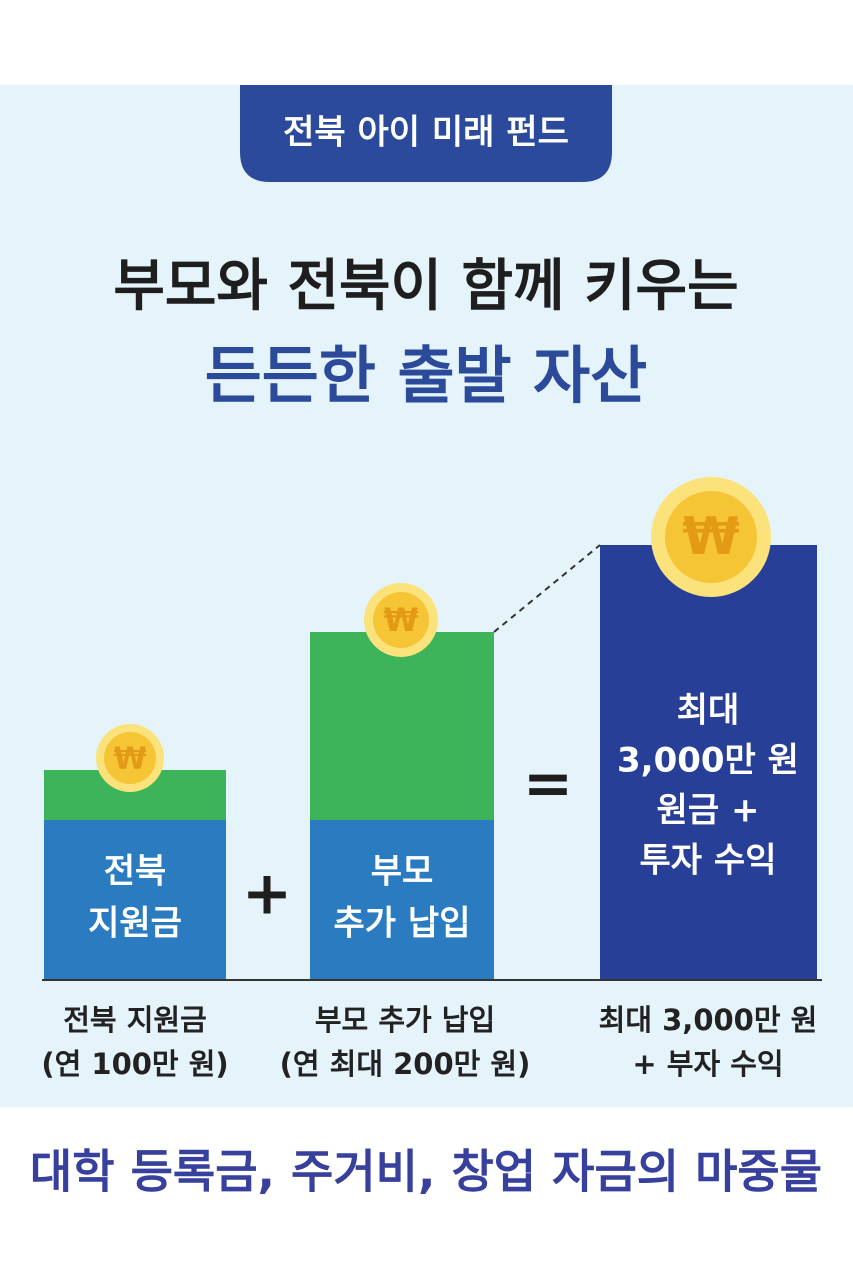 The width and height of the screenshot is (853, 1280). I want to click on block-label: 지원금, so click(135, 924).